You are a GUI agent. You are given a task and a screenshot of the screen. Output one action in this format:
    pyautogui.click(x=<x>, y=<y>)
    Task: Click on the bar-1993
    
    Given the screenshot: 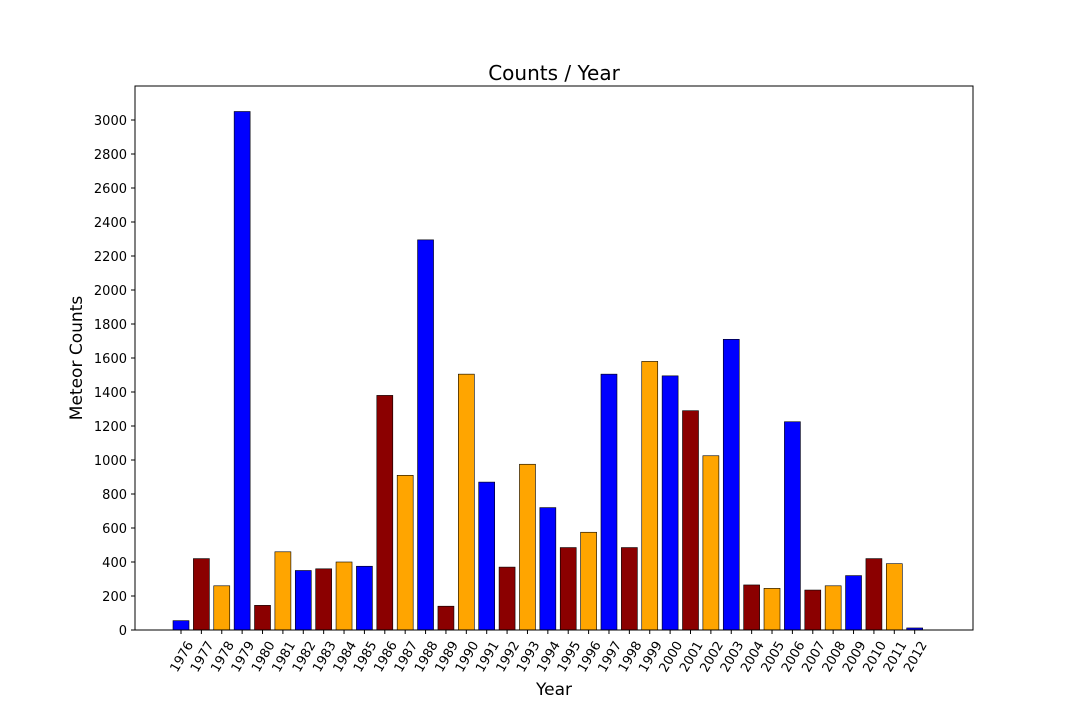 What is the action you would take?
    pyautogui.click(x=527, y=547)
    